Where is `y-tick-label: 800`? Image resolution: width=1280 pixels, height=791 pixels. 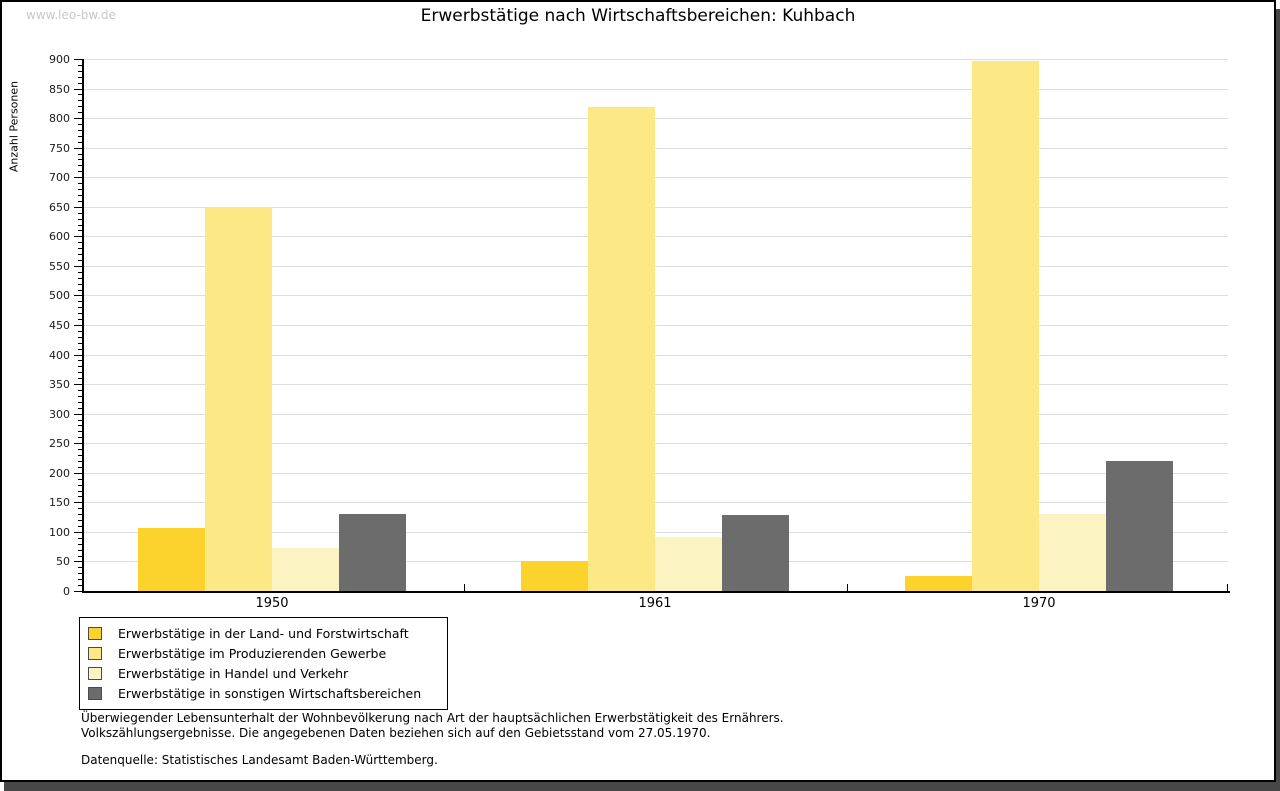 y-tick-label: 800 is located at coordinates (59, 119).